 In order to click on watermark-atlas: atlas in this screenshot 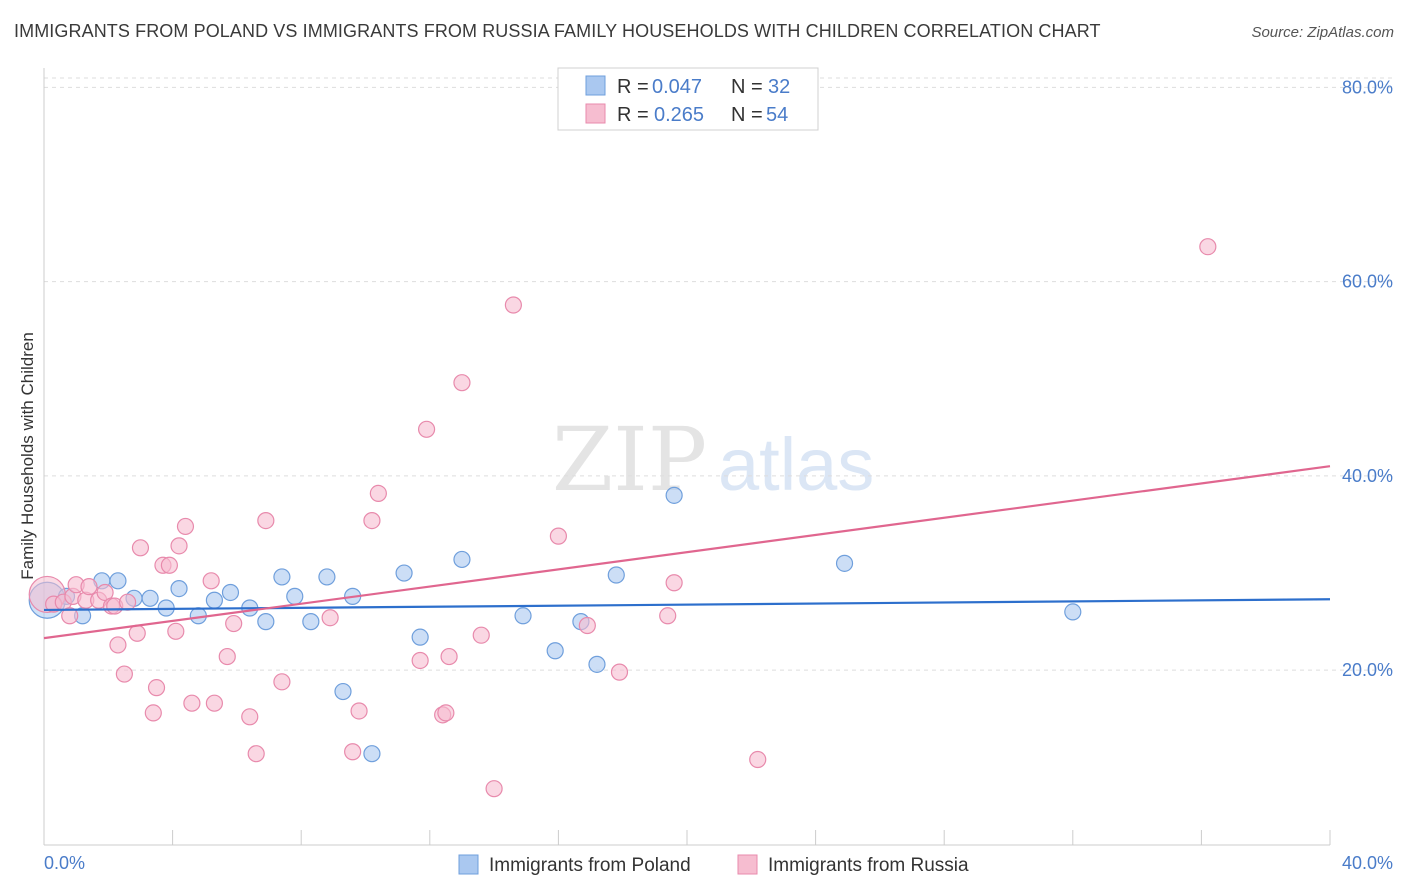, I will do `click(796, 464)`.